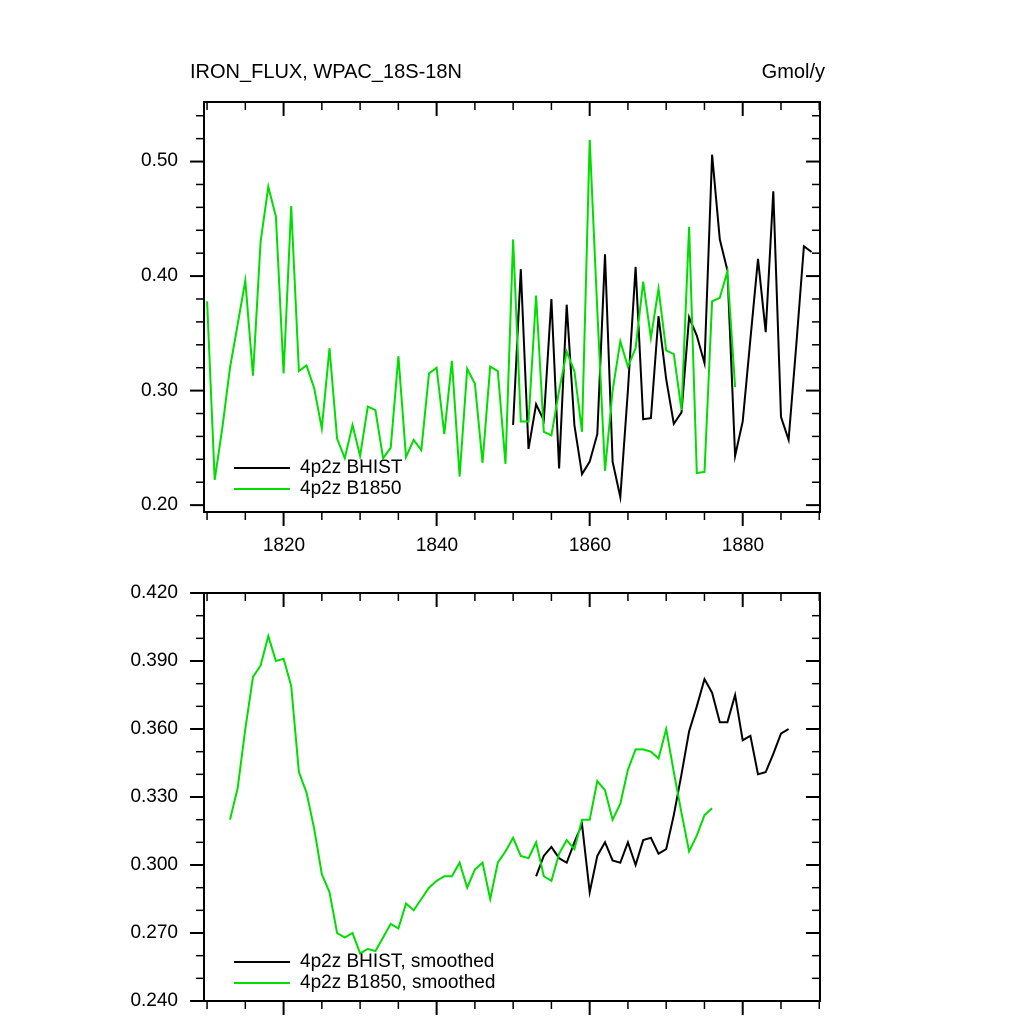  I want to click on legend-label: 4p2z B1850, so click(351, 488).